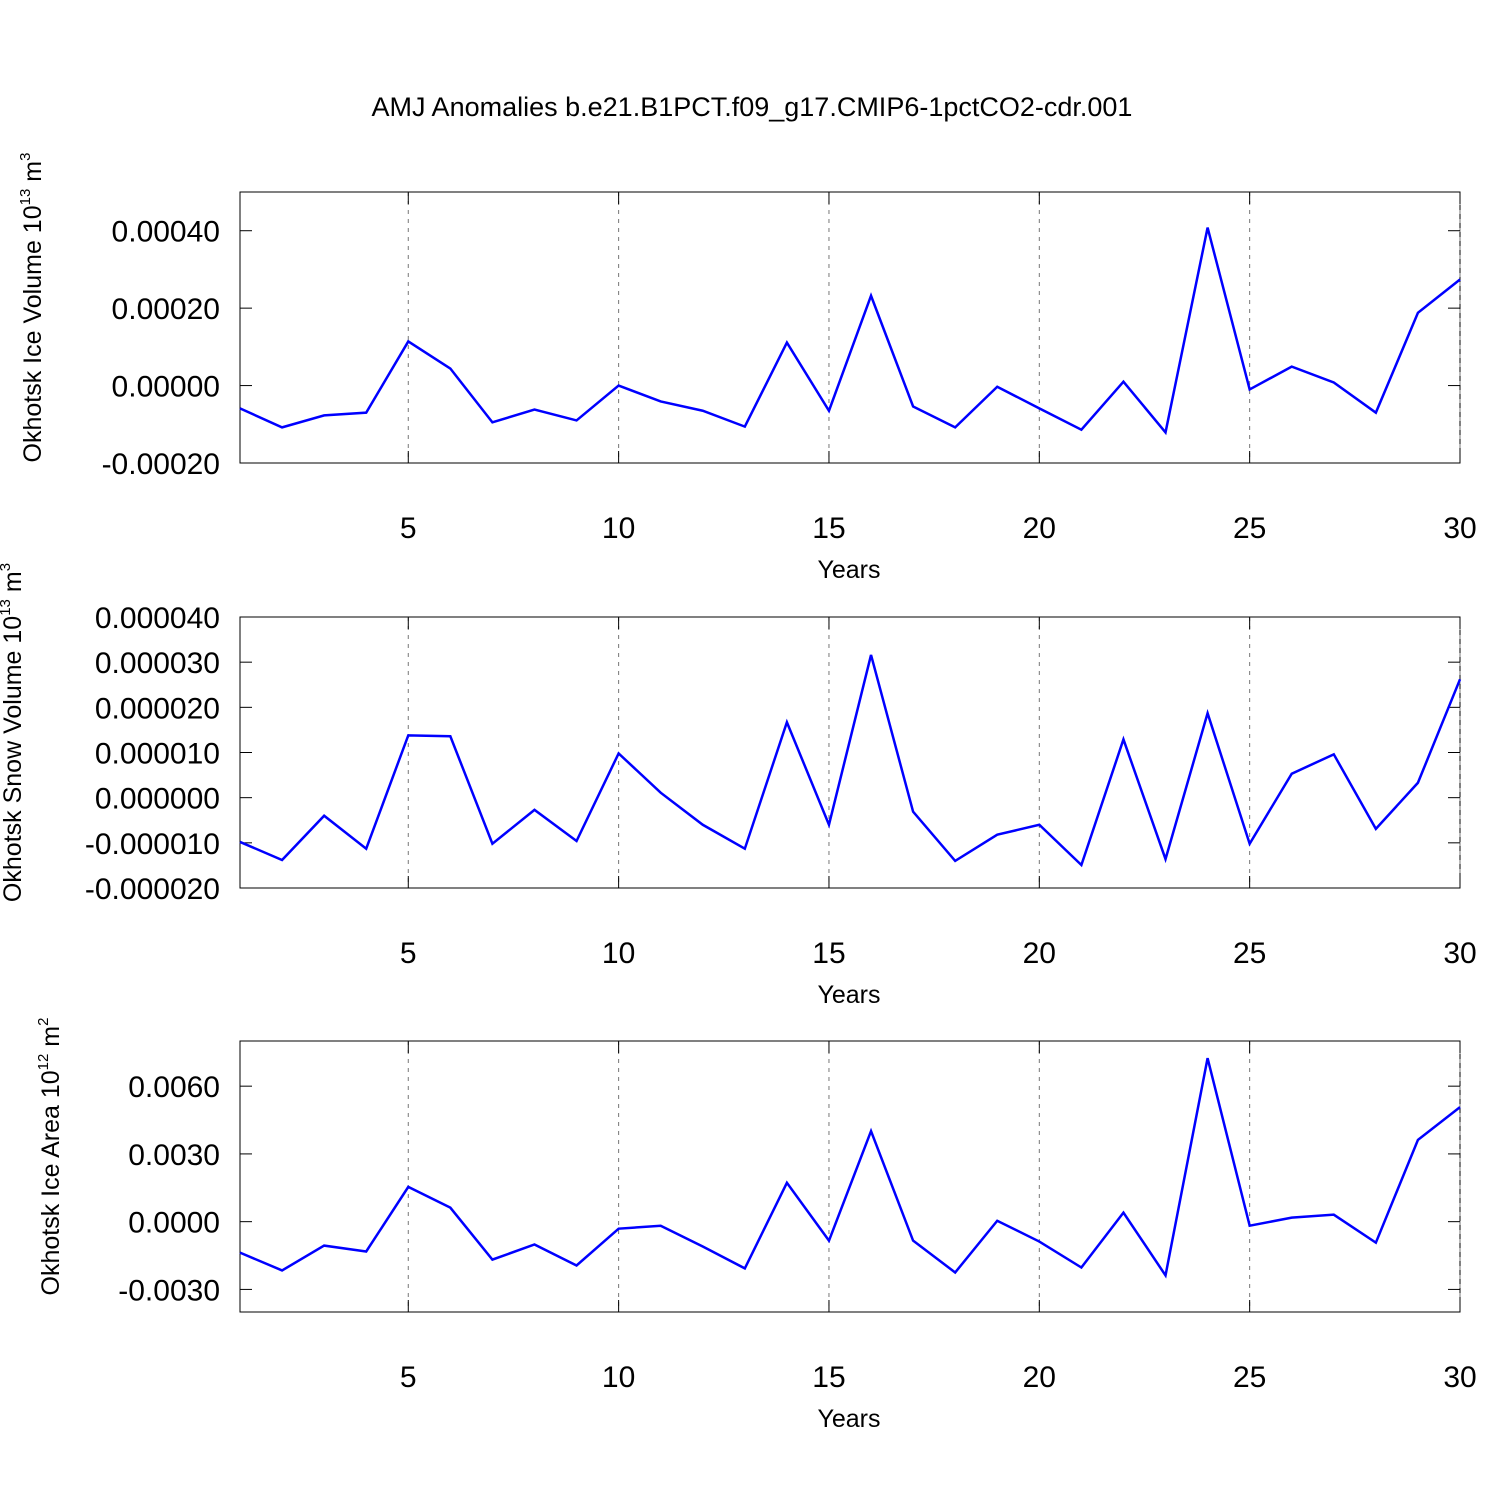  I want to click on y-tick-label: 0.0060, so click(174, 1087).